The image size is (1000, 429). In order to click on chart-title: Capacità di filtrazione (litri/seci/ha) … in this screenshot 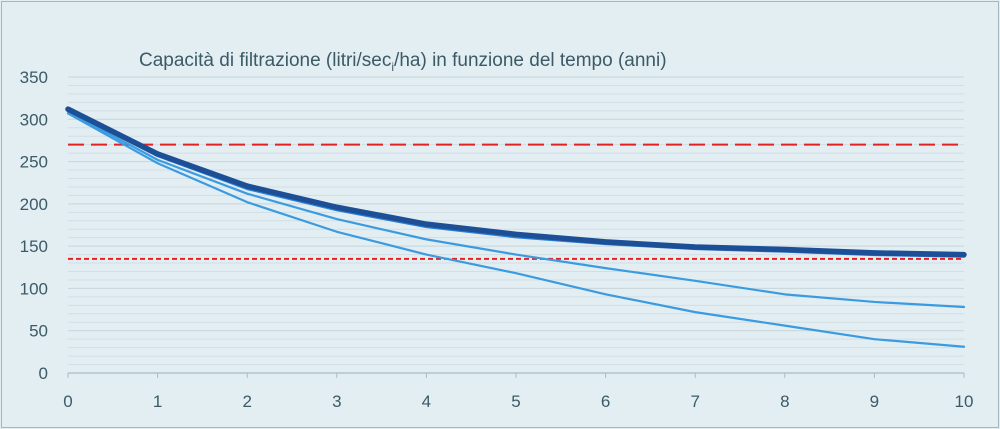, I will do `click(403, 62)`.